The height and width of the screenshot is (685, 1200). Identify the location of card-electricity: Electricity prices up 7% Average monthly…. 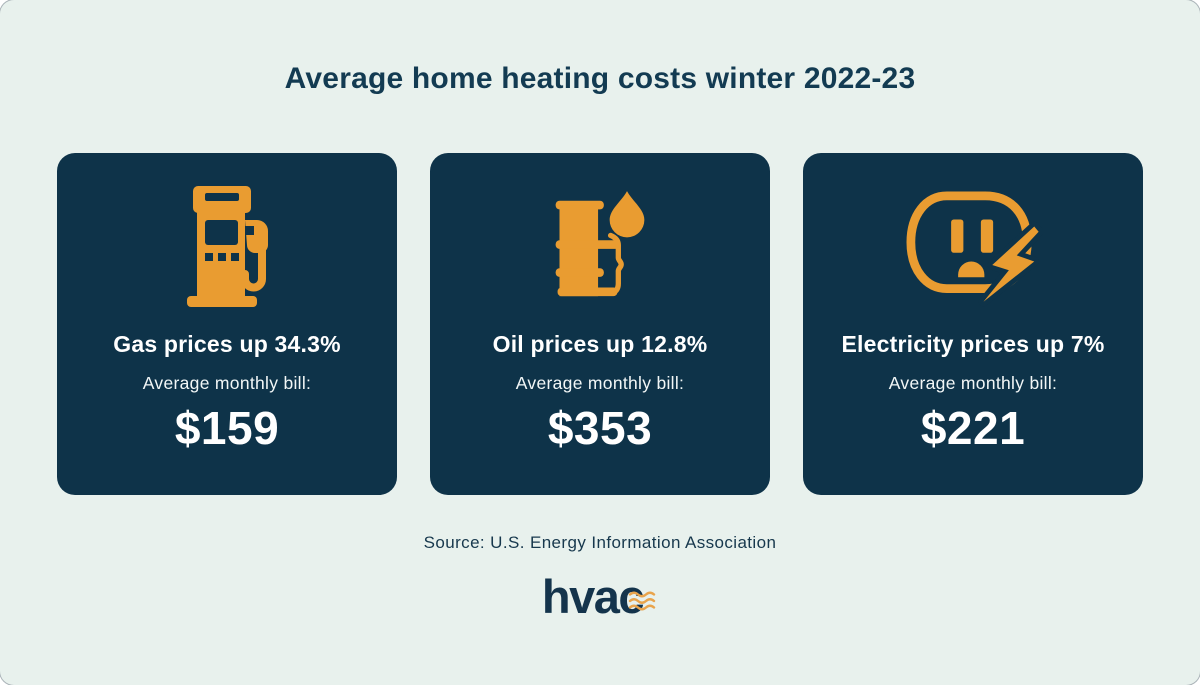
(973, 324).